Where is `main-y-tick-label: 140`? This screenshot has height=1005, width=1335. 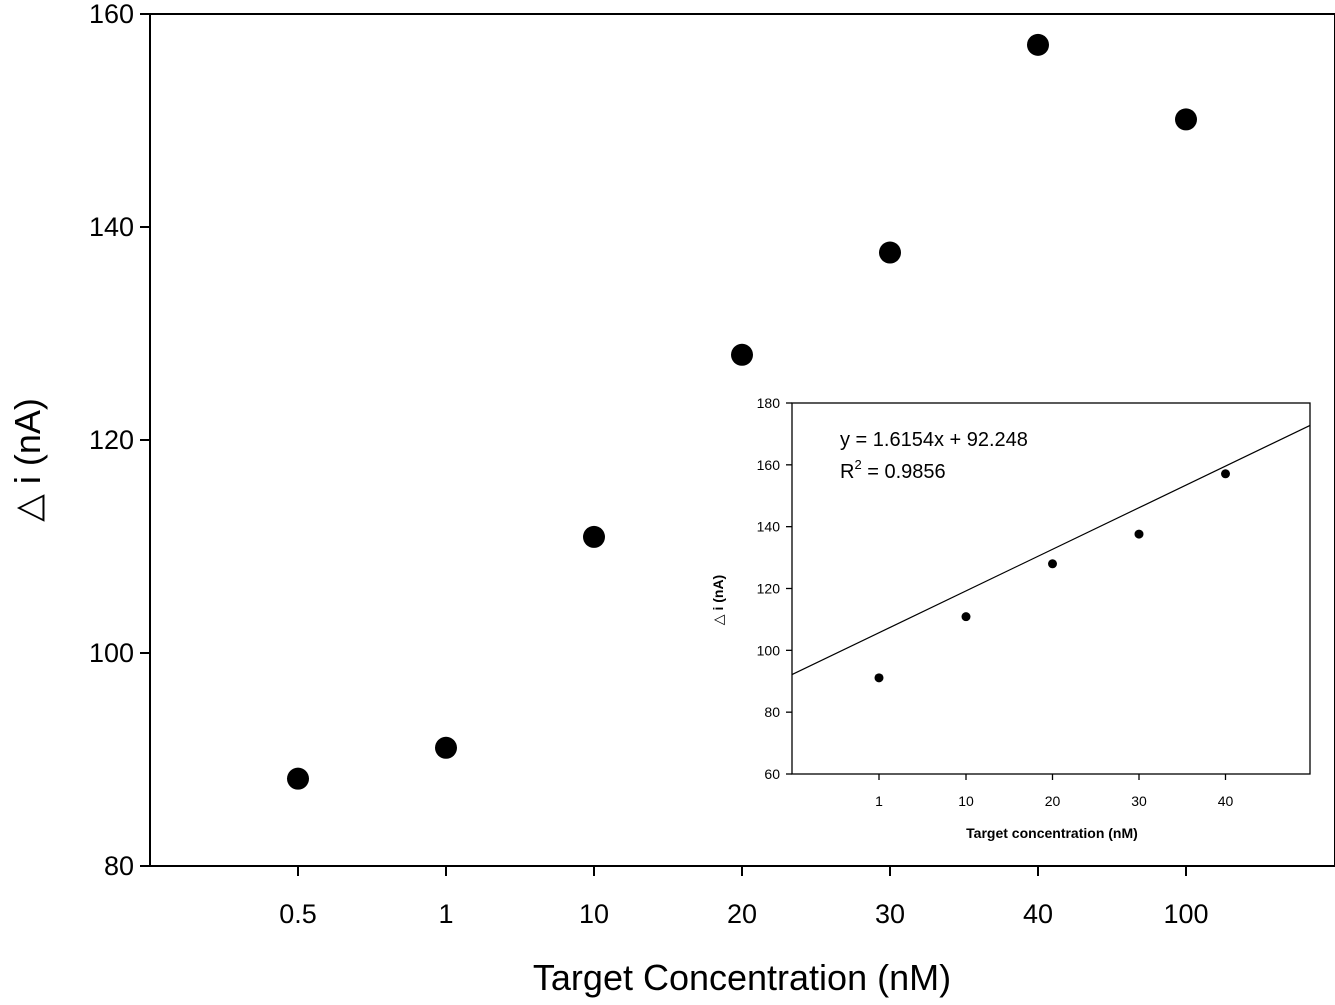 main-y-tick-label: 140 is located at coordinates (111, 227).